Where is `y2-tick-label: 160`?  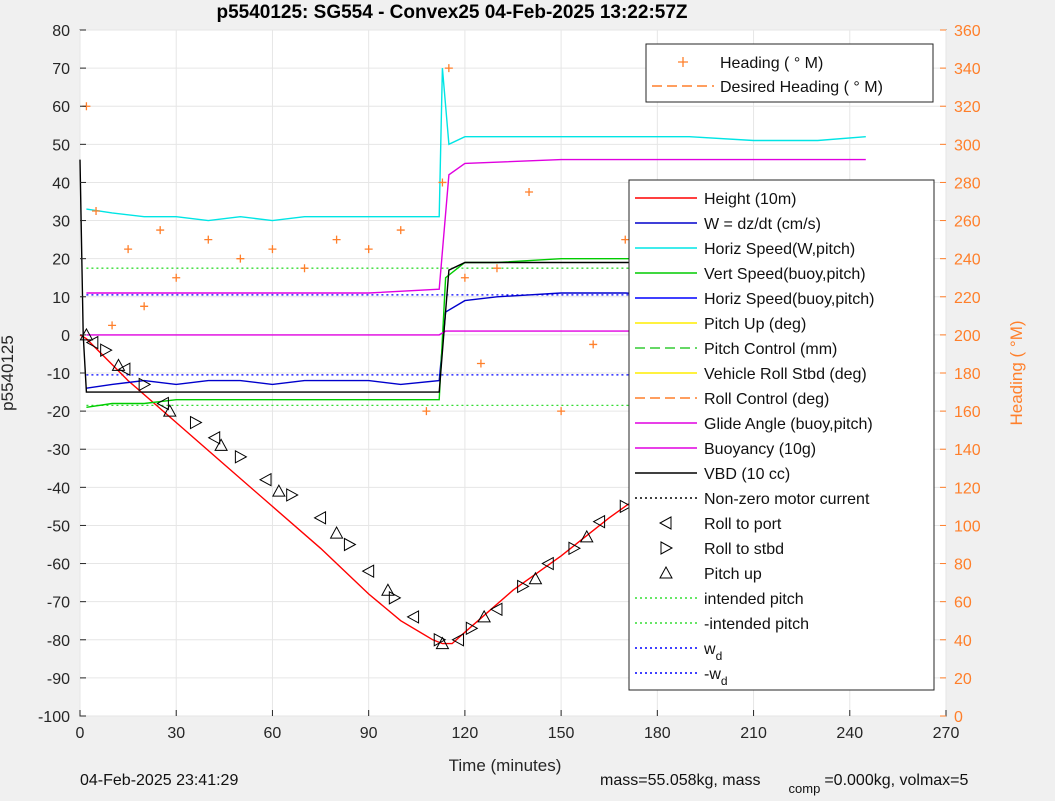 y2-tick-label: 160 is located at coordinates (967, 412).